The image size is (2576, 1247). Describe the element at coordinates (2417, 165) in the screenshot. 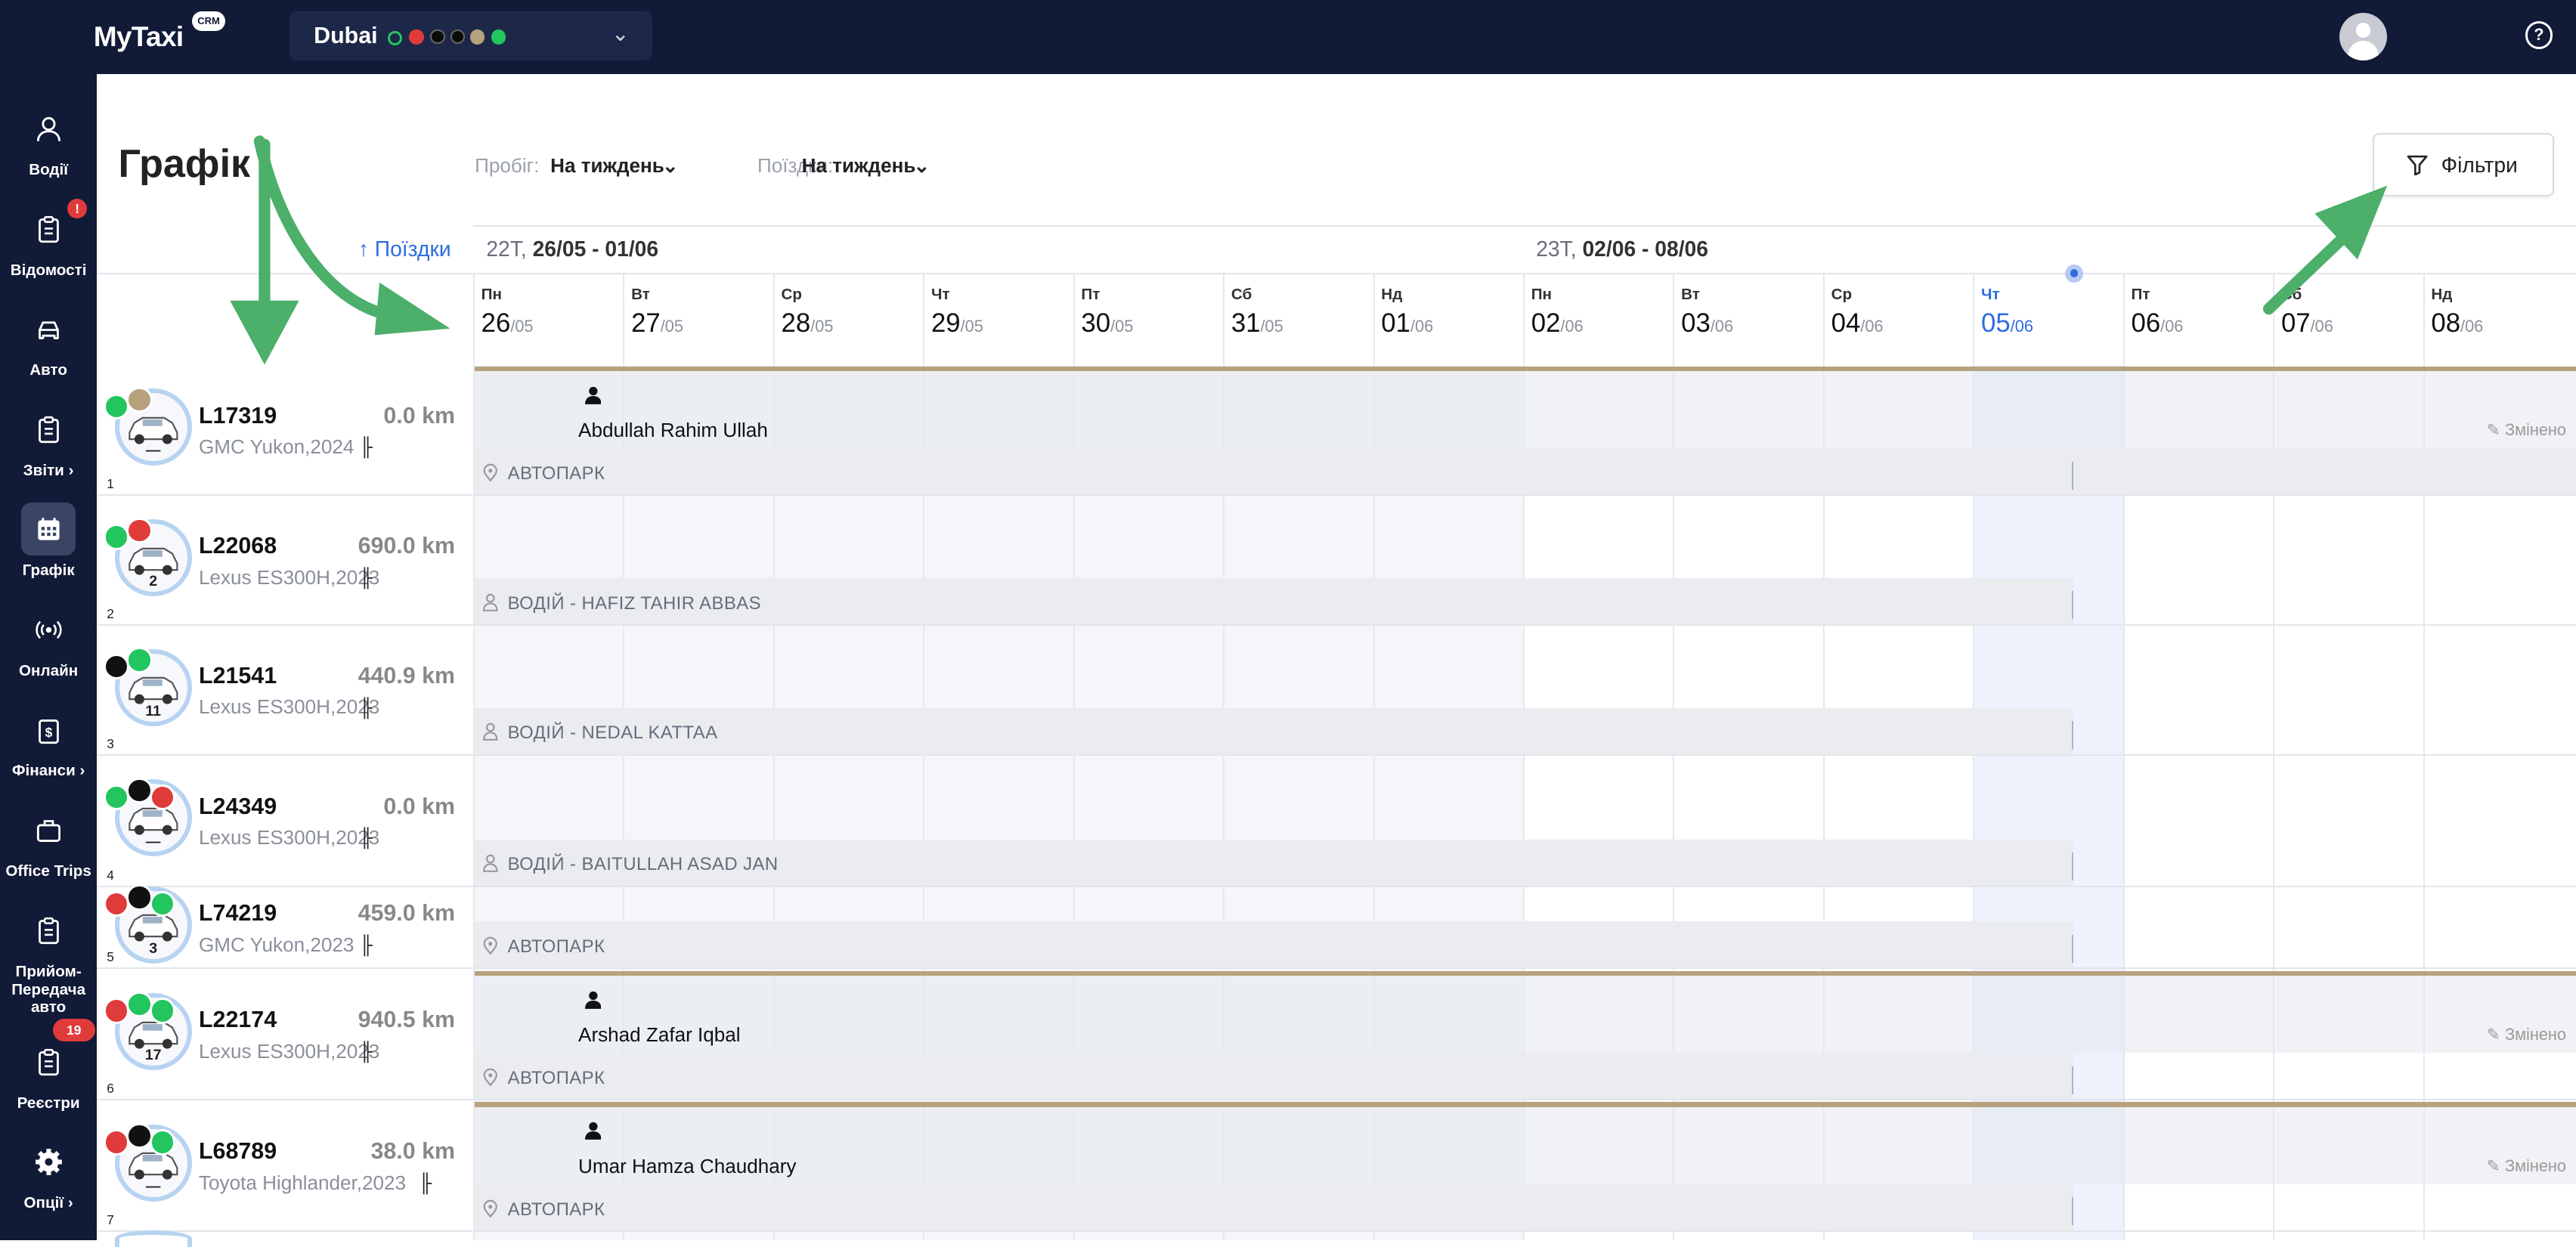

I see `filter-icon` at that location.